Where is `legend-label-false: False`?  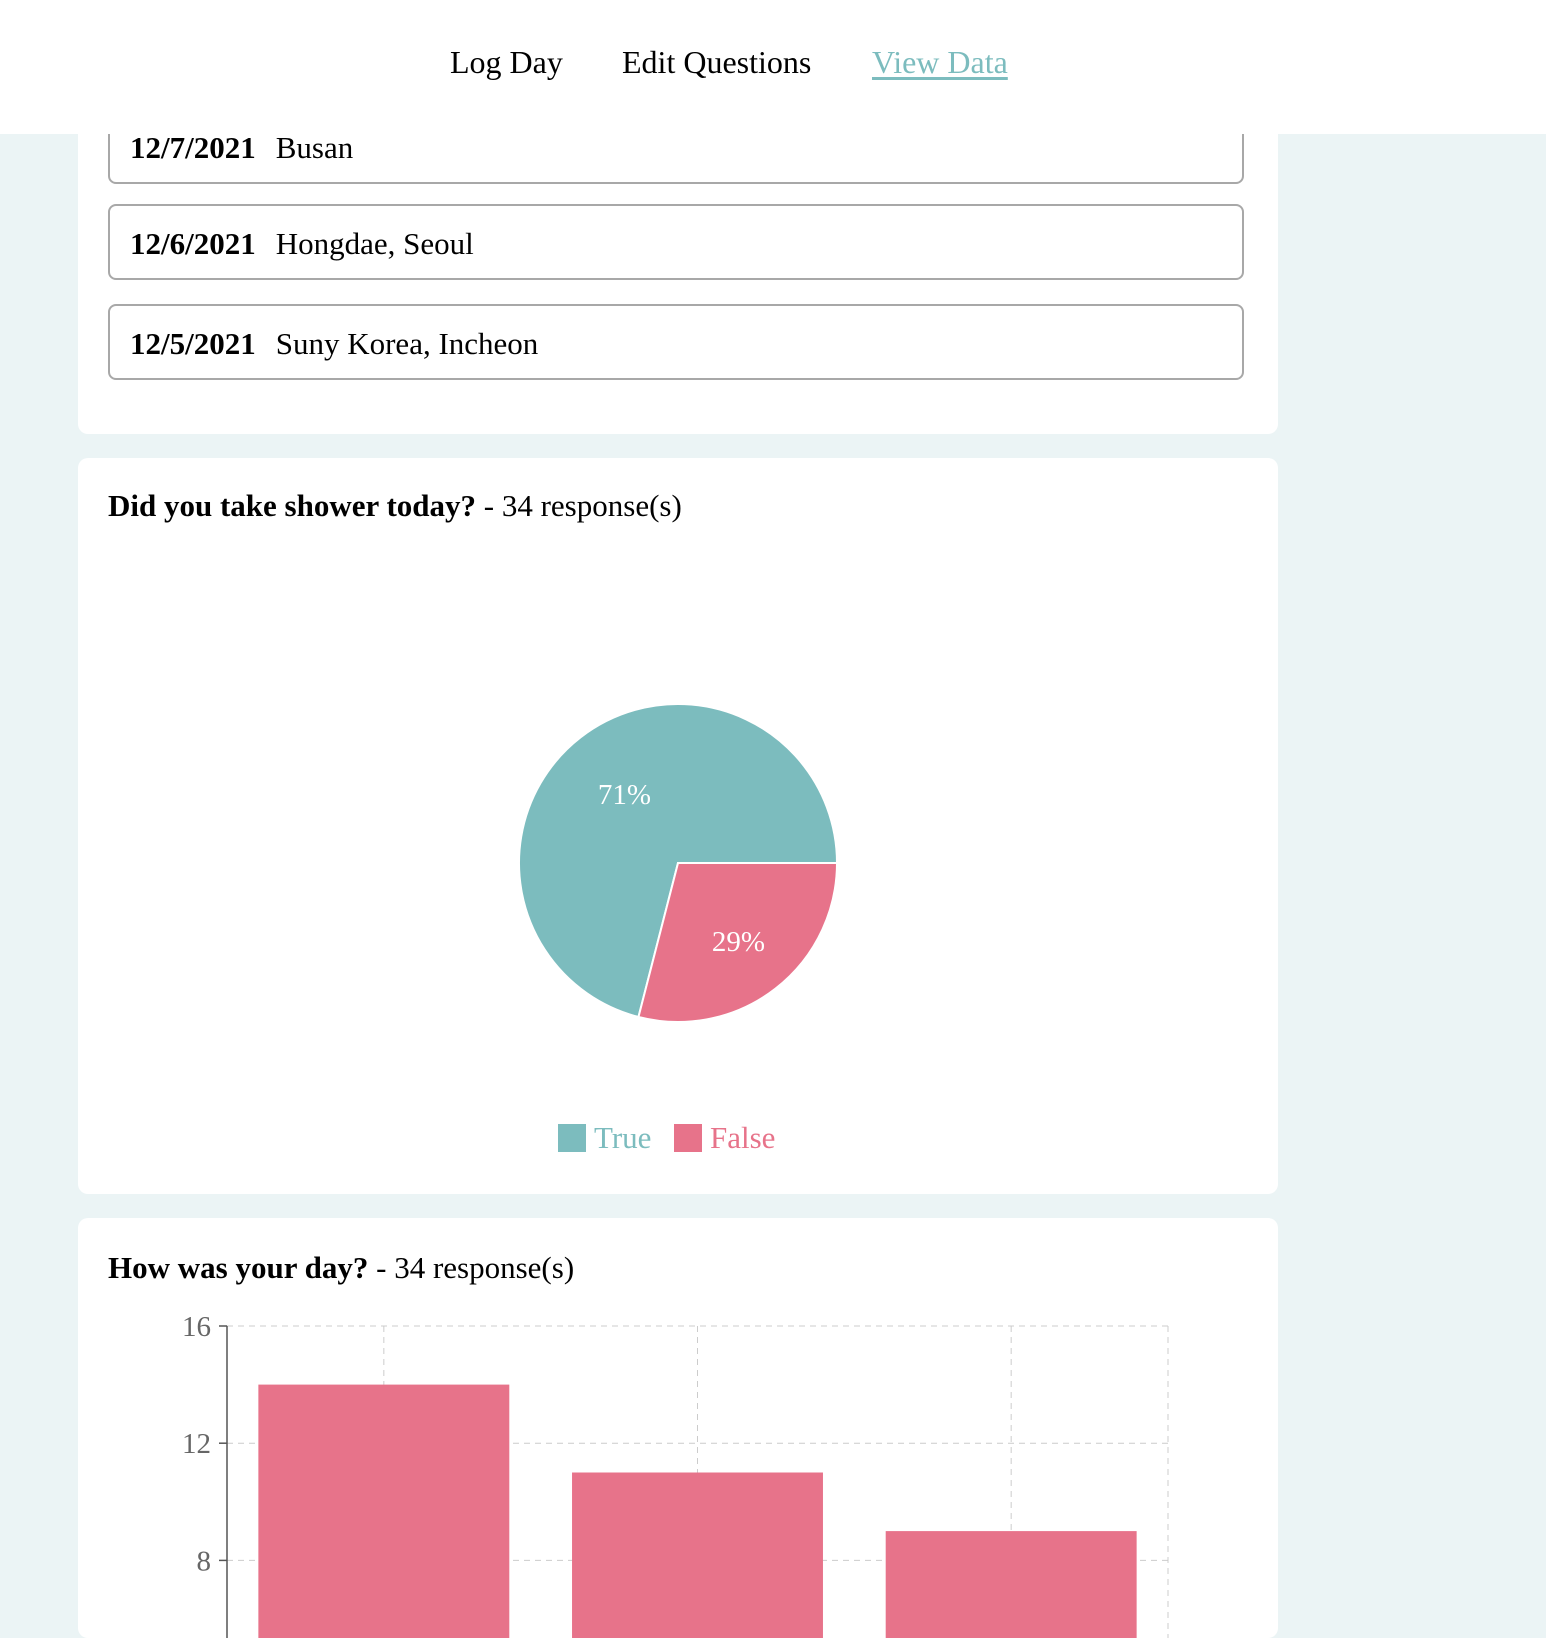 legend-label-false: False is located at coordinates (742, 1137).